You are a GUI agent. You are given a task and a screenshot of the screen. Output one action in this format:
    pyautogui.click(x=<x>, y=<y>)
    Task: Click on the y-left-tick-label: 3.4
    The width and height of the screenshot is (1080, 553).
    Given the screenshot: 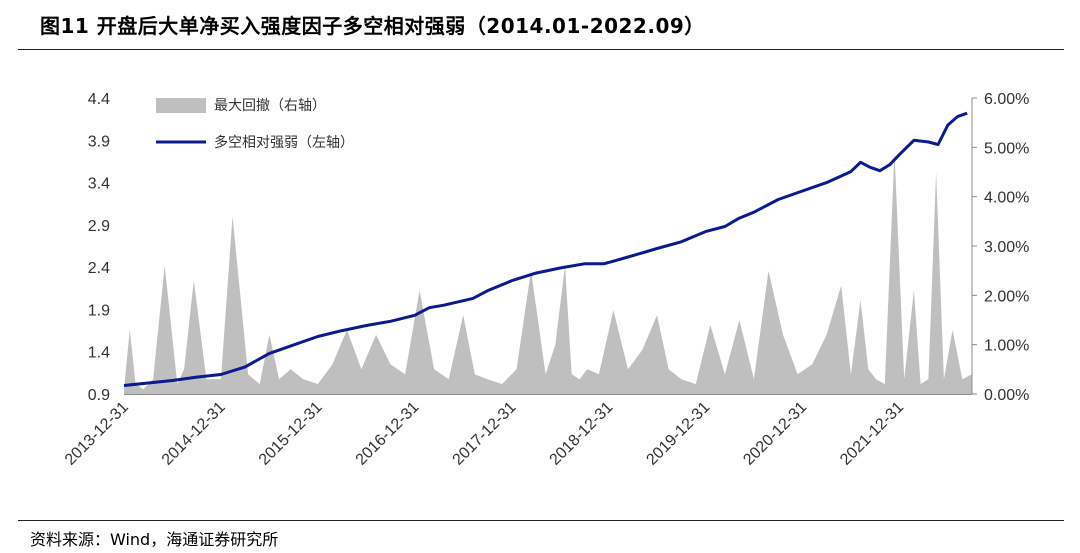 What is the action you would take?
    pyautogui.click(x=99, y=184)
    